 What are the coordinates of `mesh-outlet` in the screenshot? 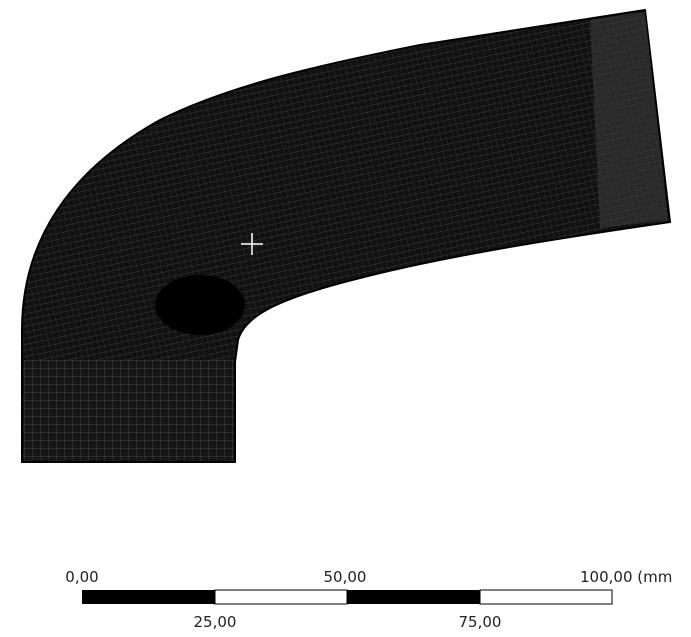 It's located at (629, 120).